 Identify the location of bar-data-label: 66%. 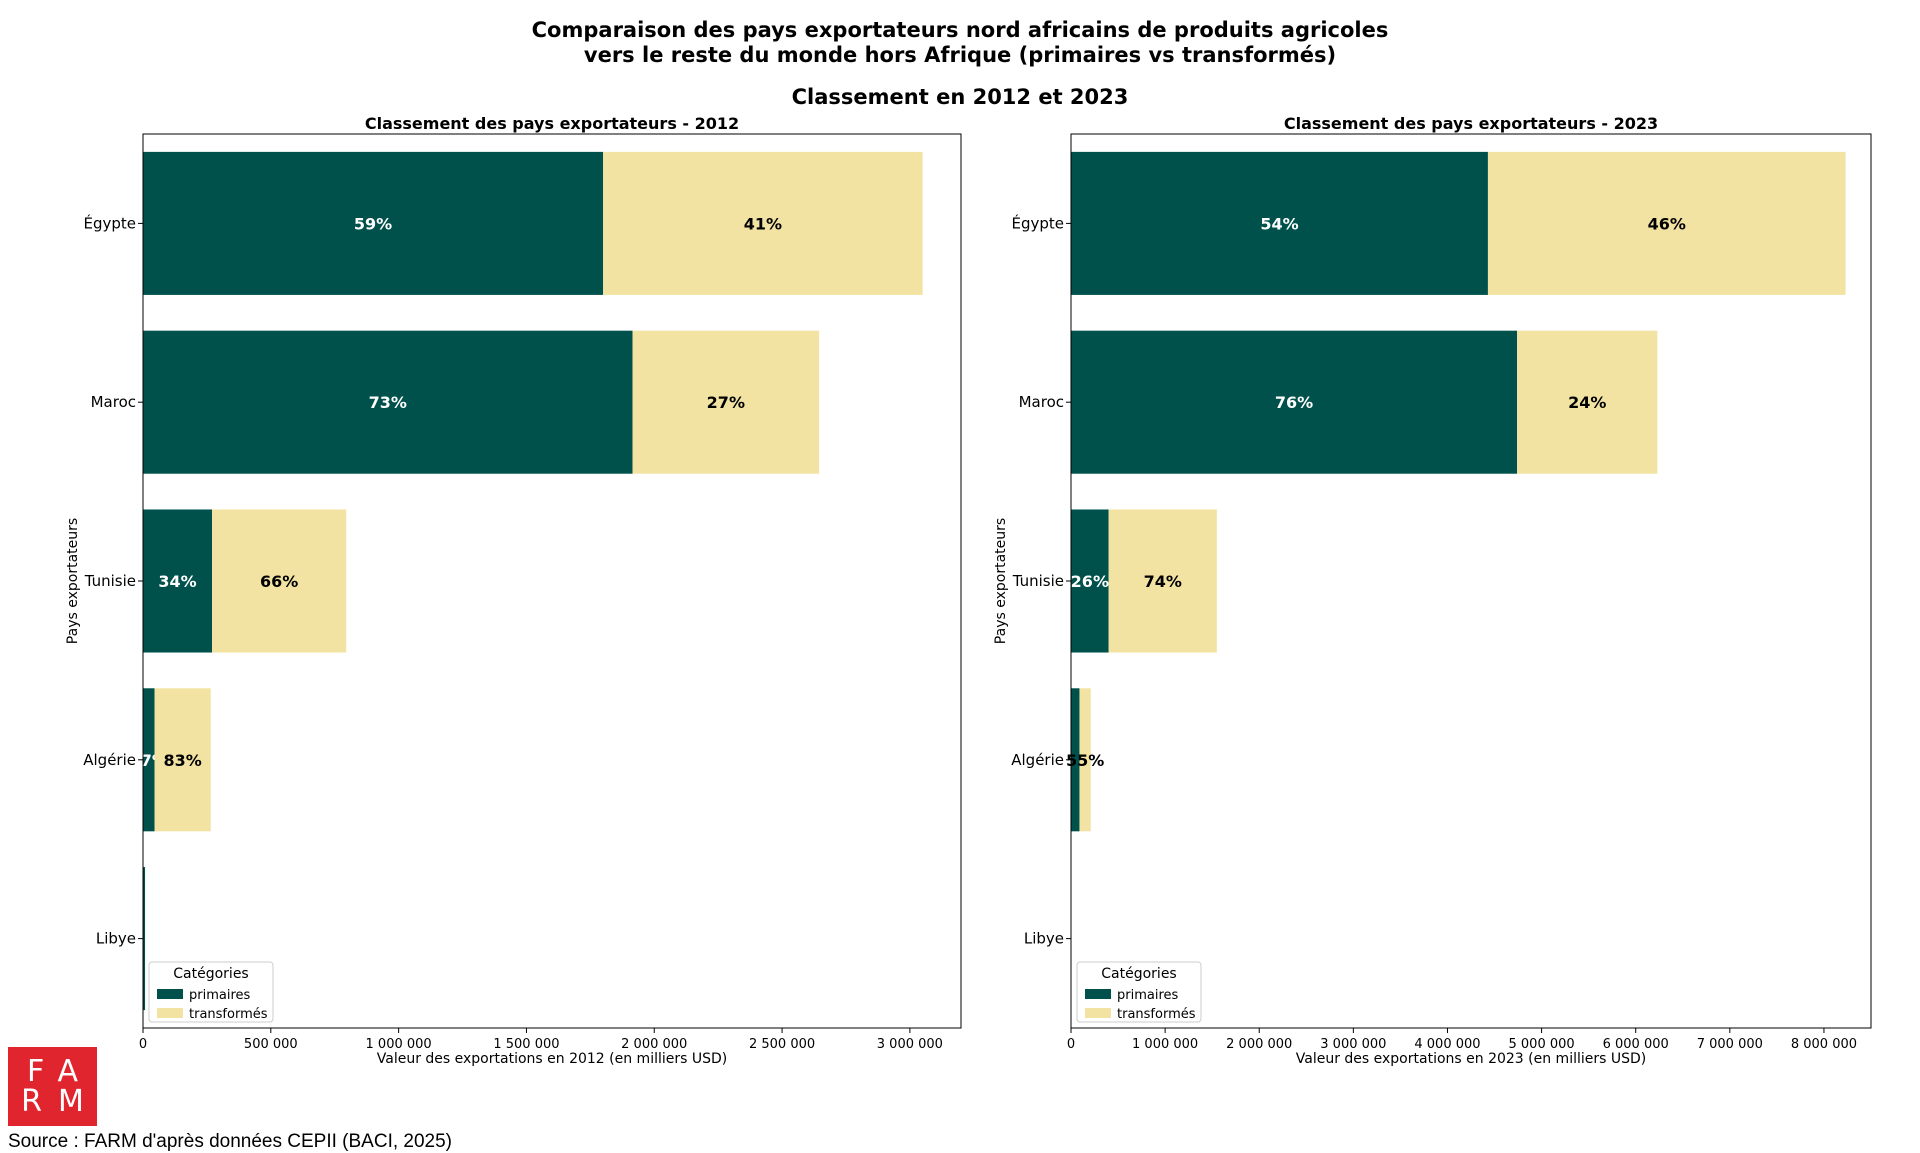
(279, 581).